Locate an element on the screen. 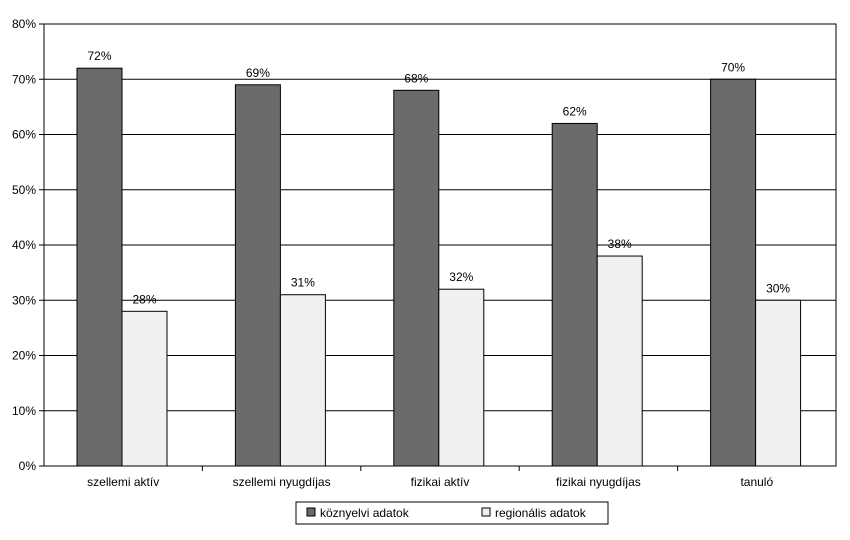  data-label: 69% is located at coordinates (258, 73).